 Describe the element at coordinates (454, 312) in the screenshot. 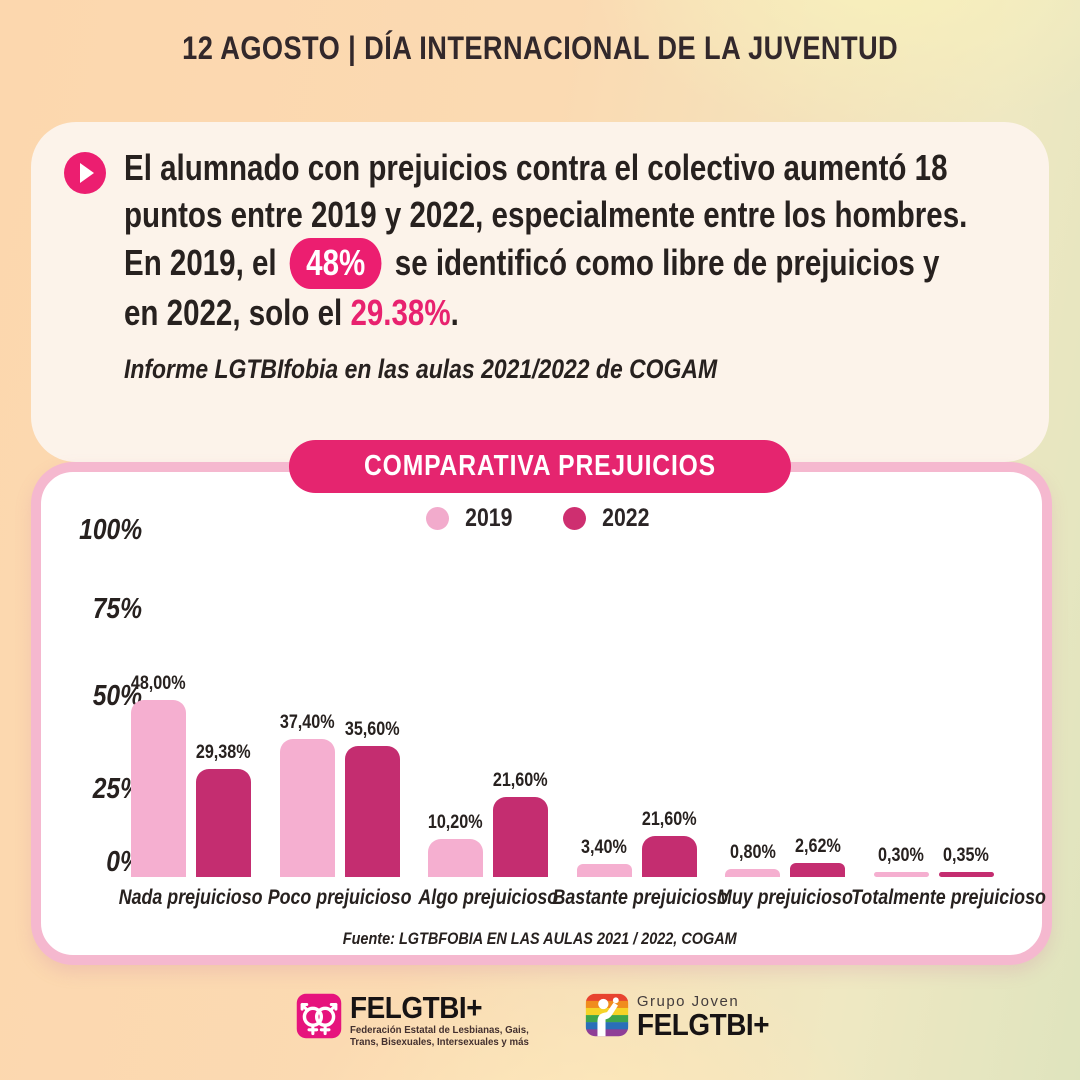

I see `callout-period: .` at that location.